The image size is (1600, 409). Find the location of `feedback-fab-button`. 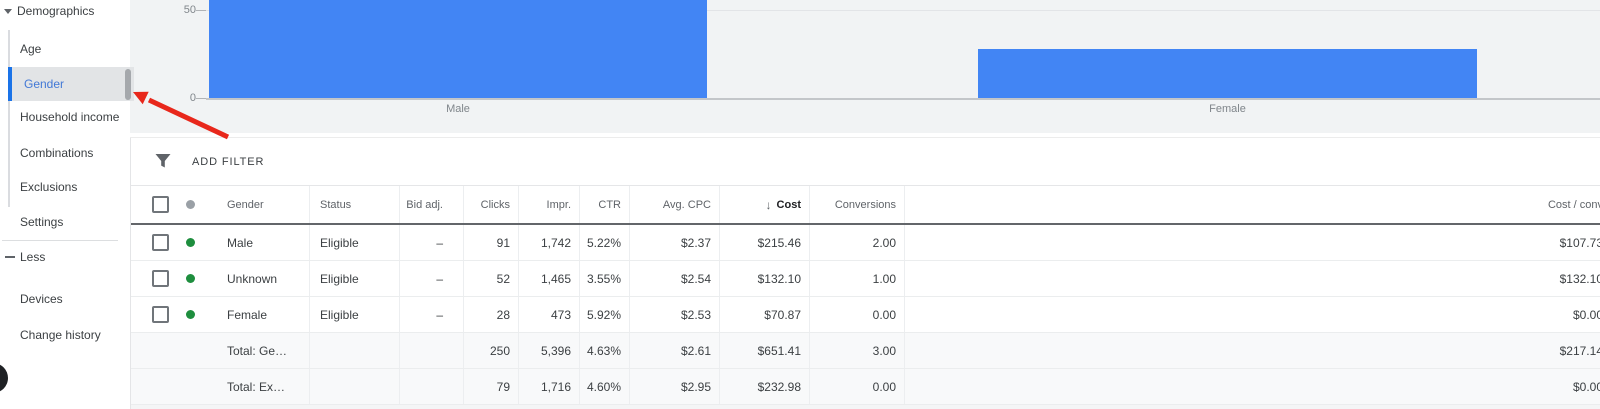

feedback-fab-button is located at coordinates (4, 378).